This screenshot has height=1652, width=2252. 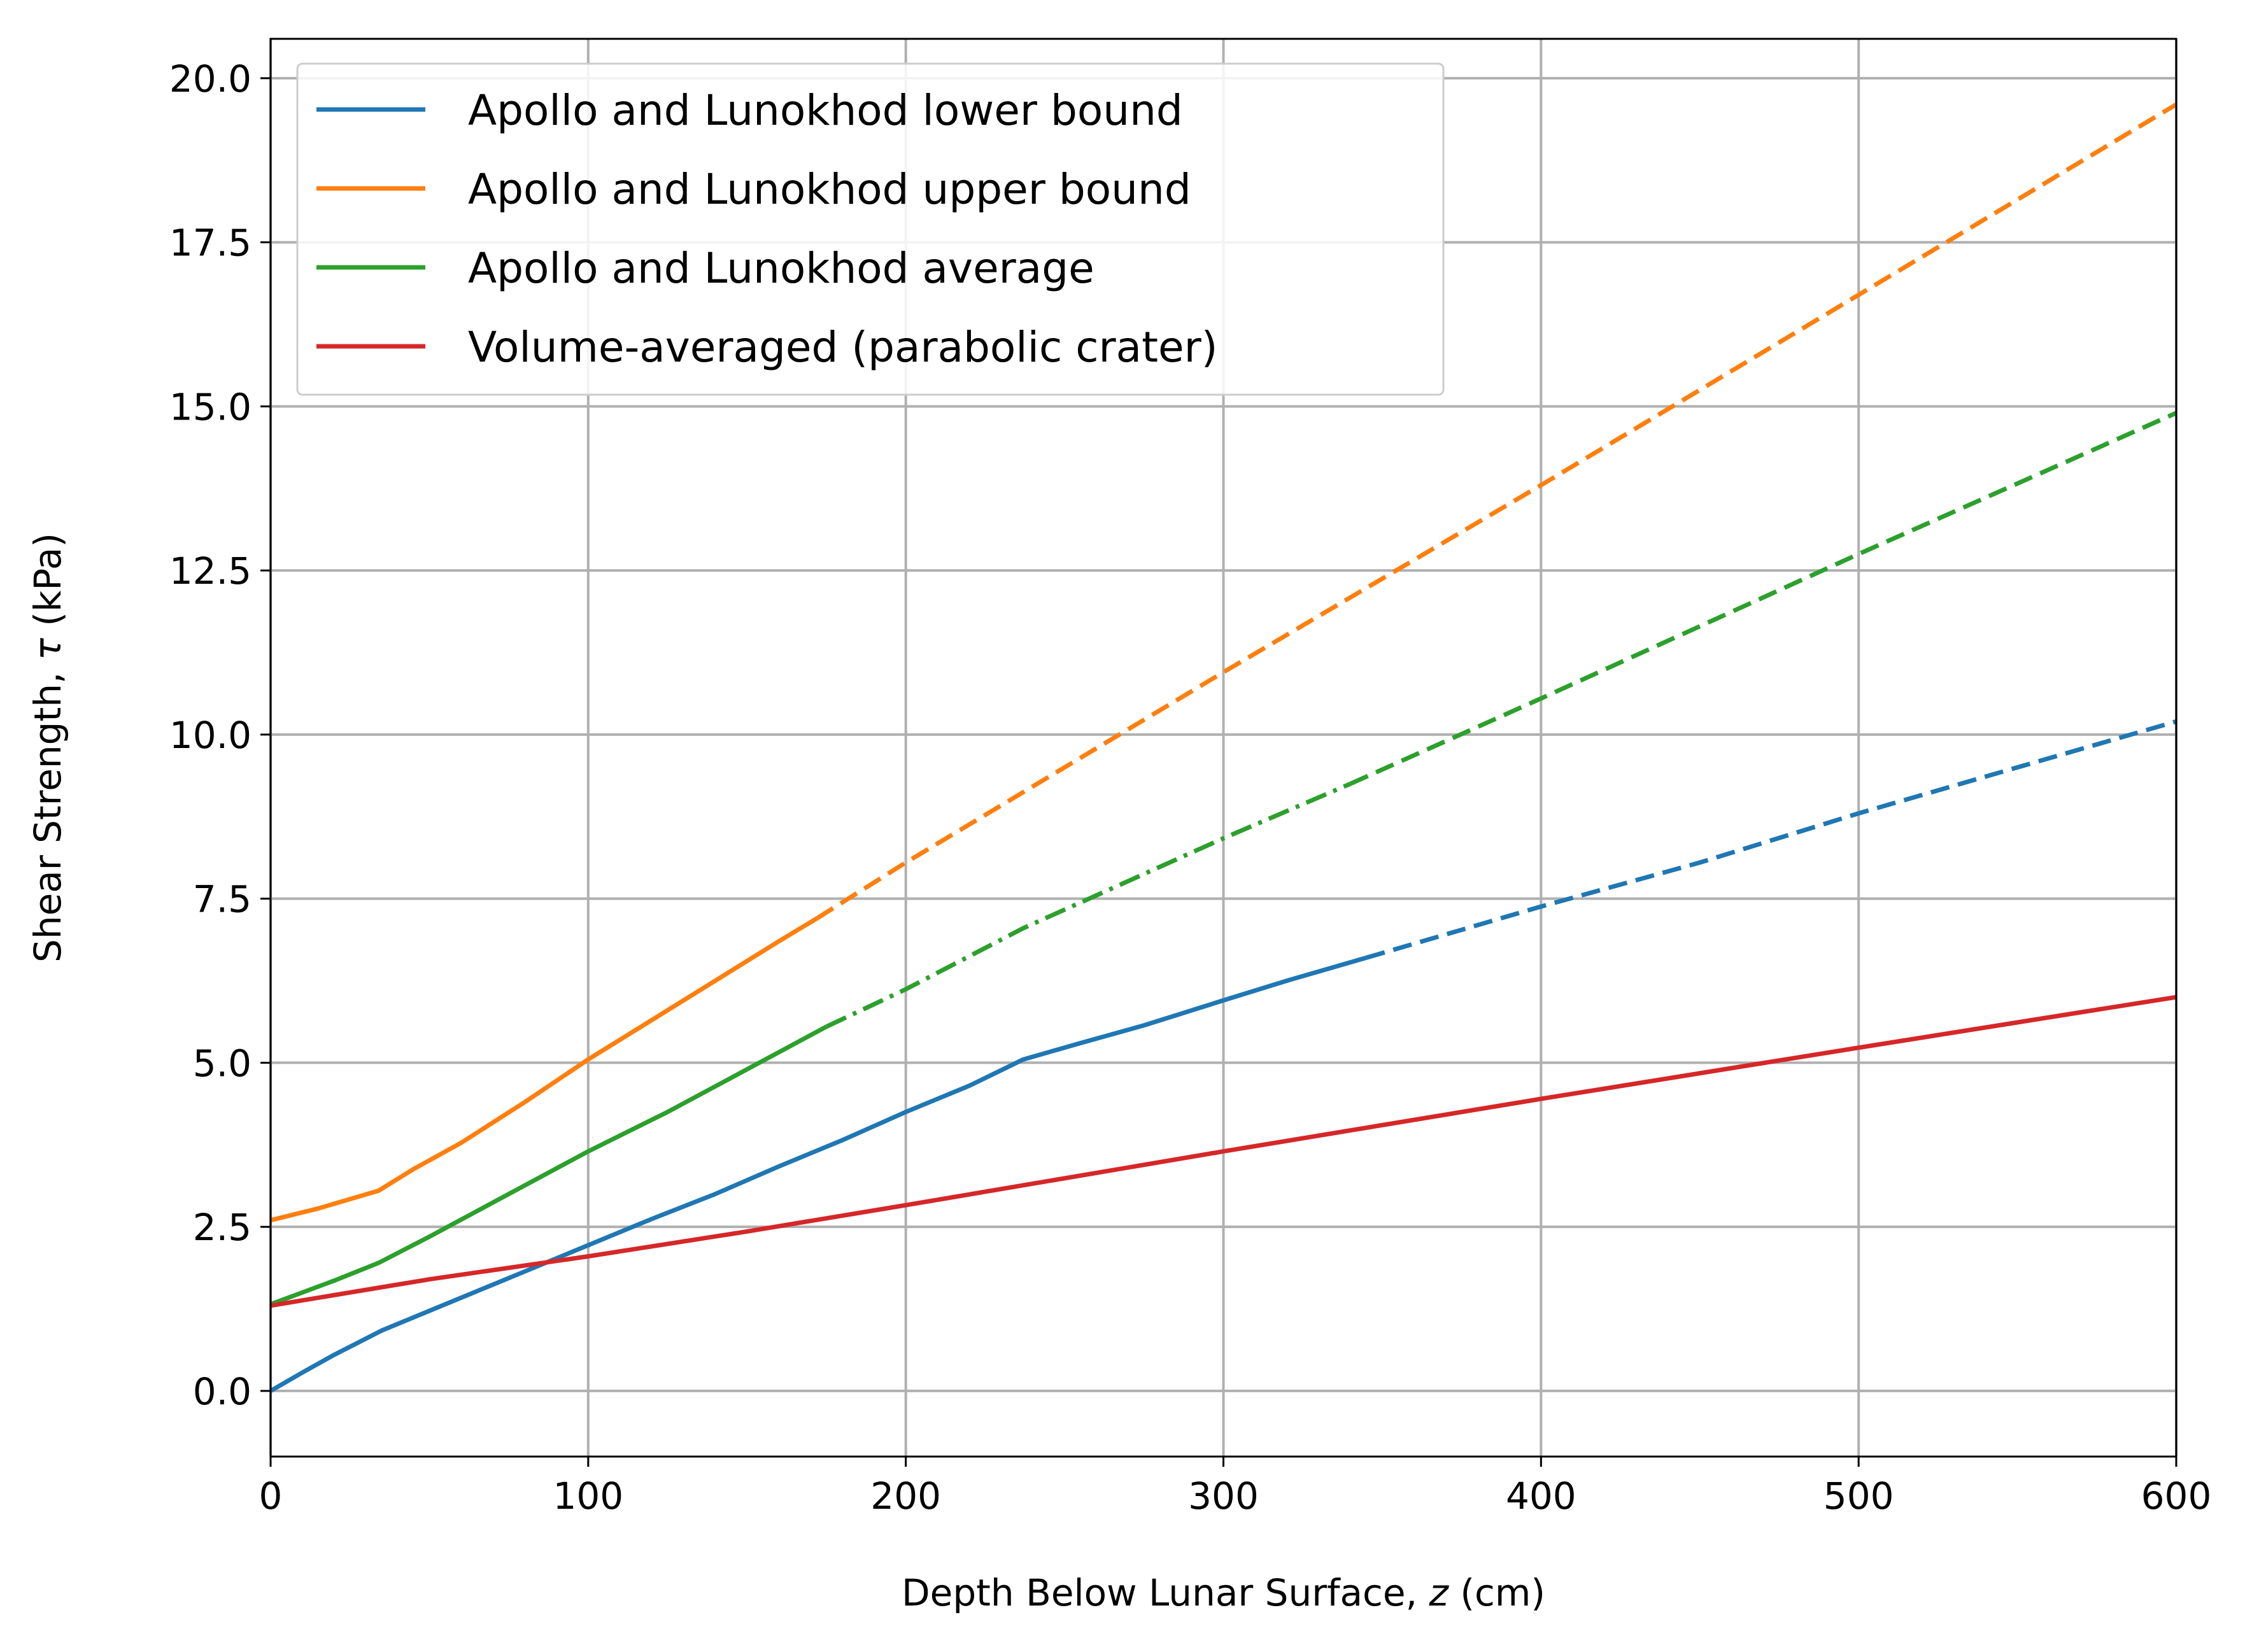 What do you see at coordinates (210, 406) in the screenshot?
I see `y-tick-label: 15.0` at bounding box center [210, 406].